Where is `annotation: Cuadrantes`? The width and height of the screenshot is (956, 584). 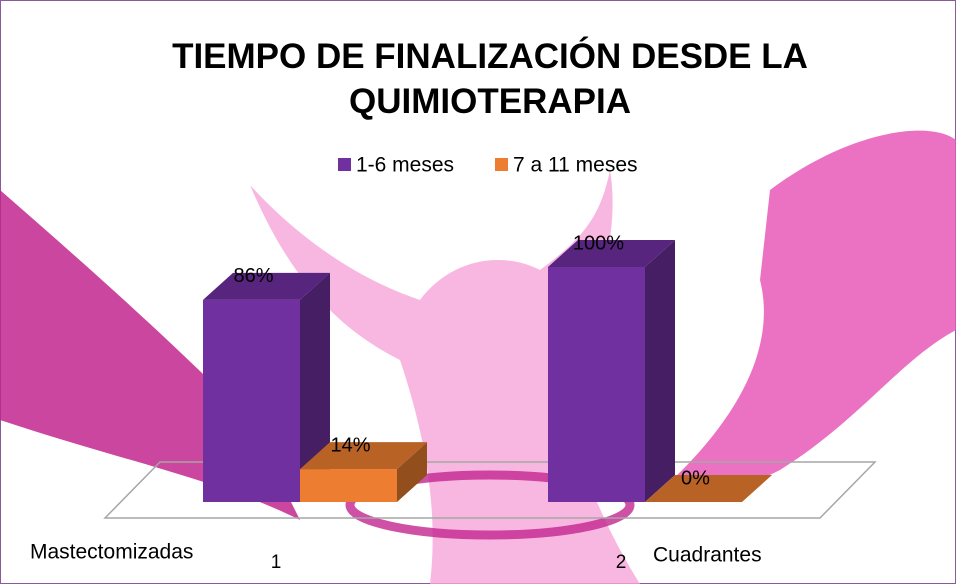
annotation: Cuadrantes is located at coordinates (707, 555).